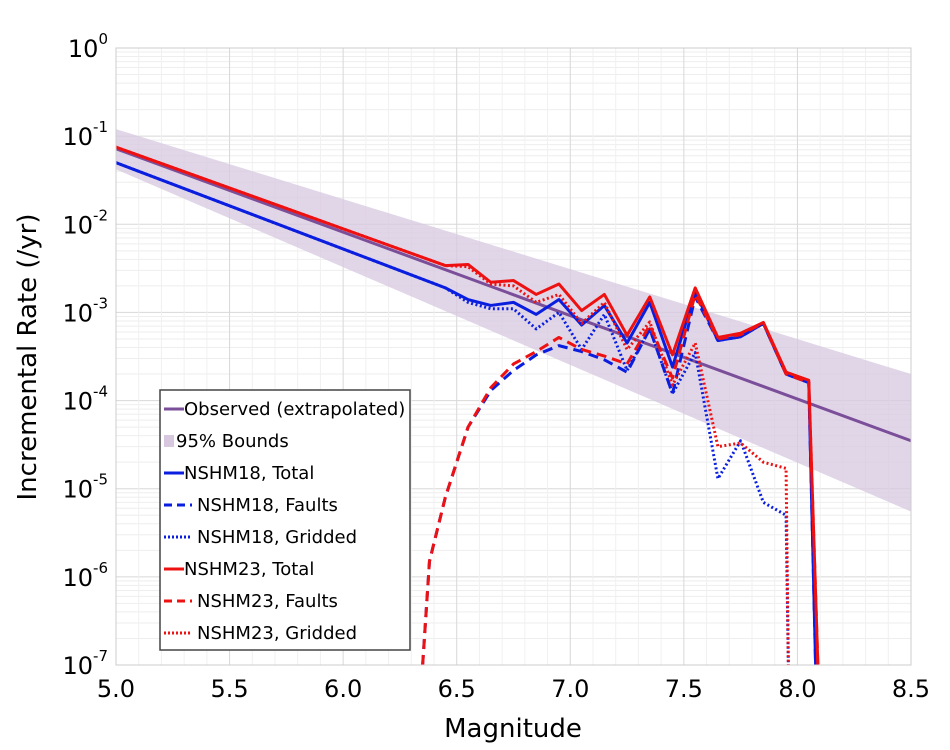 This screenshot has height=750, width=950. Describe the element at coordinates (169, 441) in the screenshot. I see `legend-swatch-bounds` at that location.